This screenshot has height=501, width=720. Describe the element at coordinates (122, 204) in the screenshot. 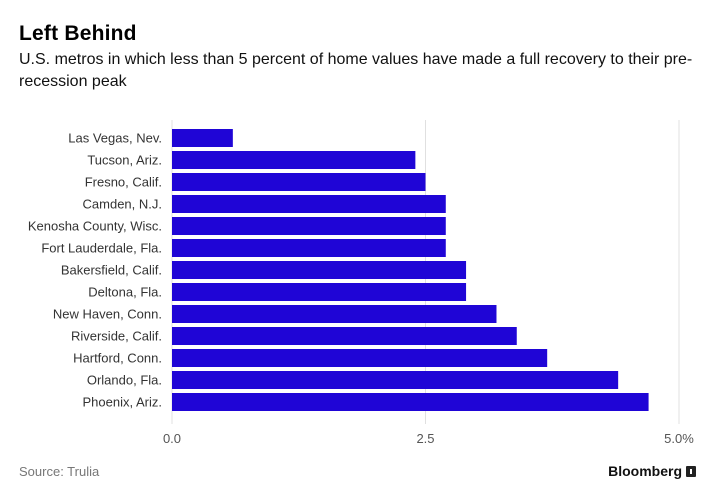

I see `category-label: Camden, N.J.` at that location.